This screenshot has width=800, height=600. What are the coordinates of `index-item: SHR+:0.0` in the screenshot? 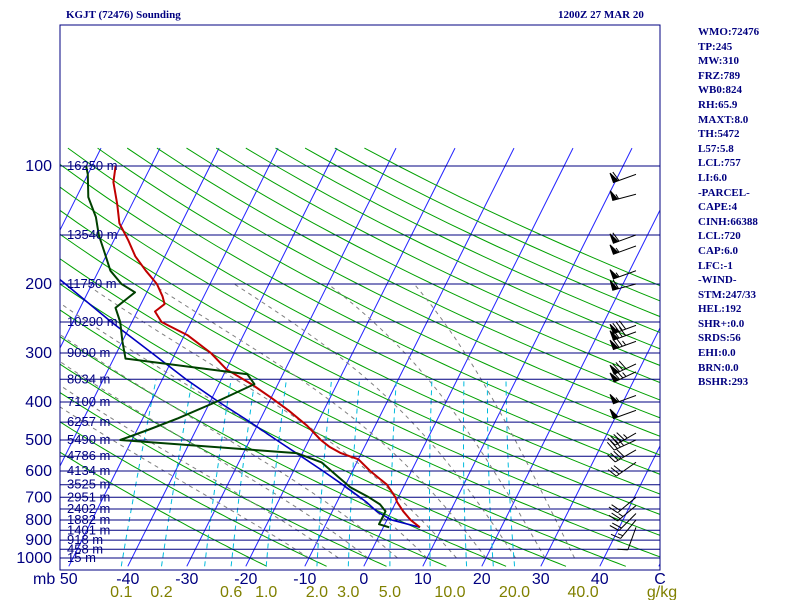 It's located at (721, 323).